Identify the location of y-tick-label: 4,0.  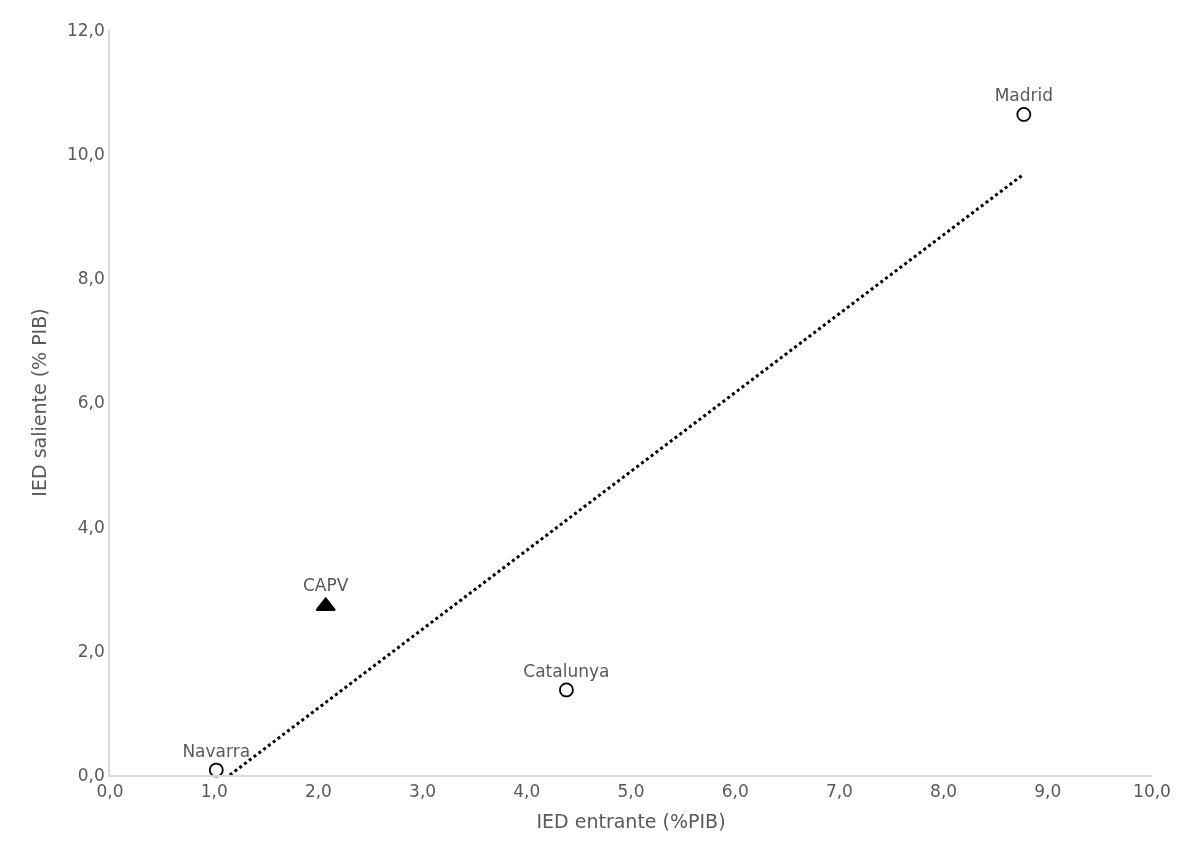
(91, 526).